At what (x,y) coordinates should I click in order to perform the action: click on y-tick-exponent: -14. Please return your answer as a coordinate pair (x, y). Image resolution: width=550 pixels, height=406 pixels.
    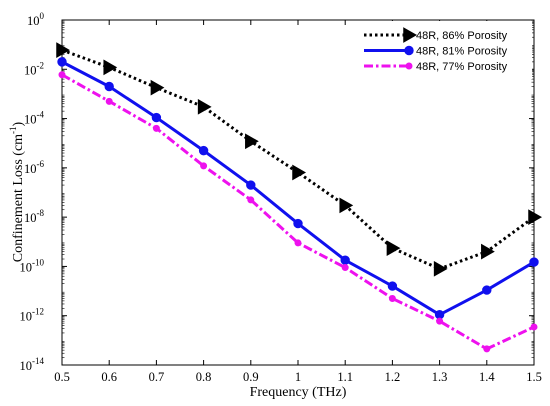
    Looking at the image, I should click on (38, 361).